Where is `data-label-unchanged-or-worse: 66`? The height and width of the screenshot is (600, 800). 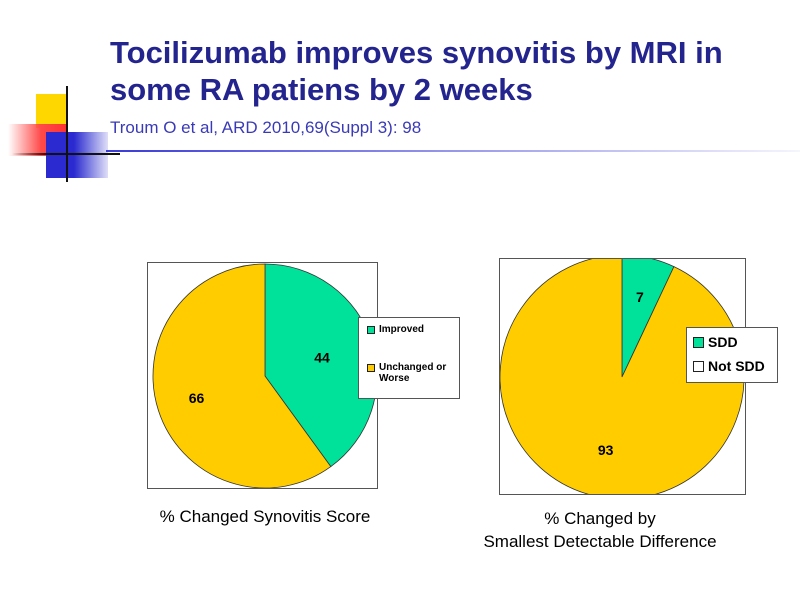
data-label-unchanged-or-worse: 66 is located at coordinates (197, 398).